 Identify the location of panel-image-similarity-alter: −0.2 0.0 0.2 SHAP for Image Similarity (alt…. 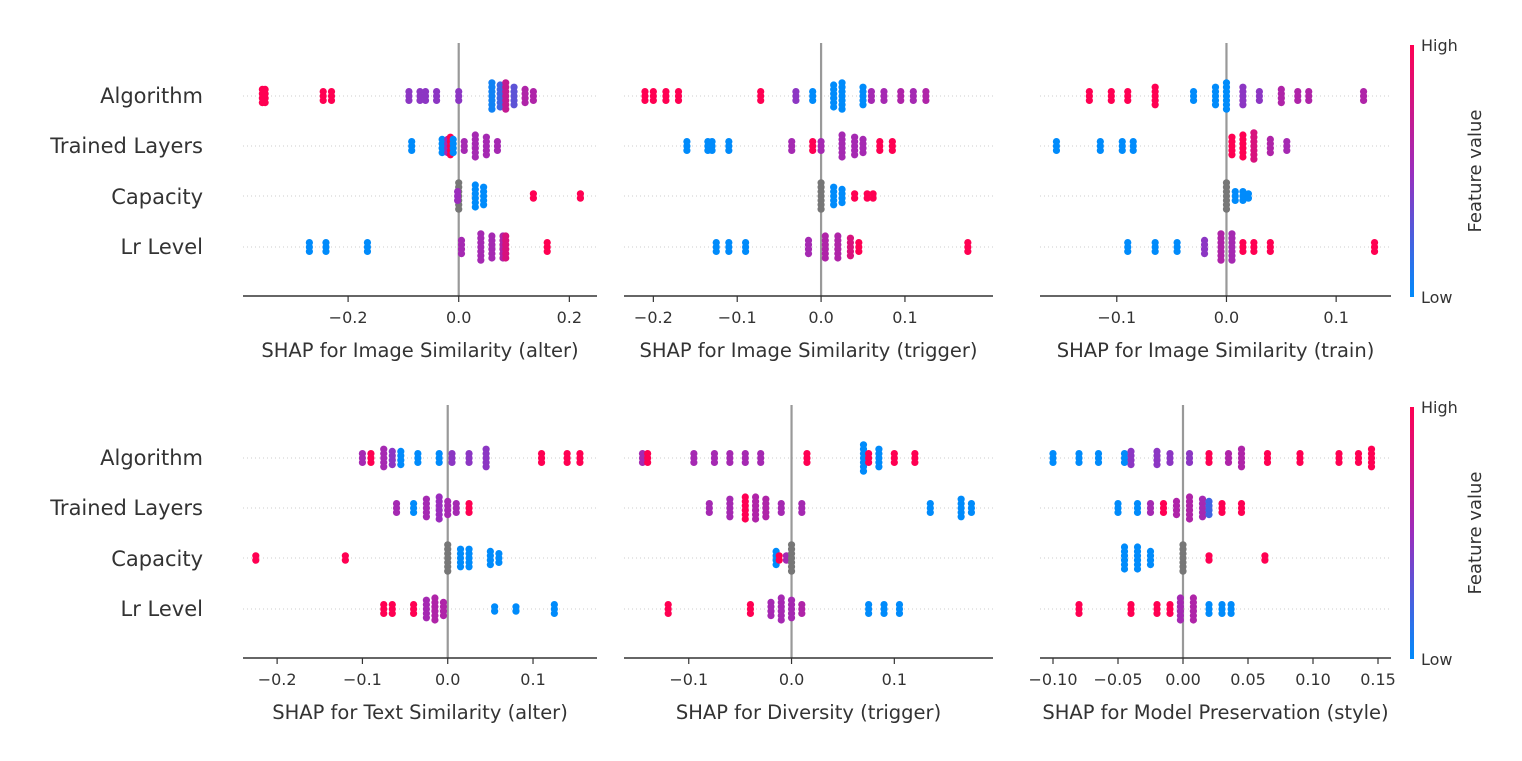
(420, 202).